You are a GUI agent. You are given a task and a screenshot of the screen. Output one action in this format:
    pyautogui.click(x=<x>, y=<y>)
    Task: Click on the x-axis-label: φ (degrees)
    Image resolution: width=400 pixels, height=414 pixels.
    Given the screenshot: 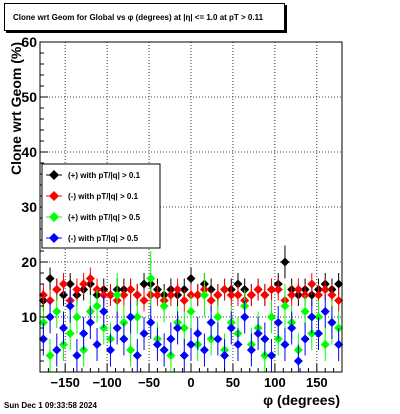 What is the action you would take?
    pyautogui.click(x=301, y=400)
    